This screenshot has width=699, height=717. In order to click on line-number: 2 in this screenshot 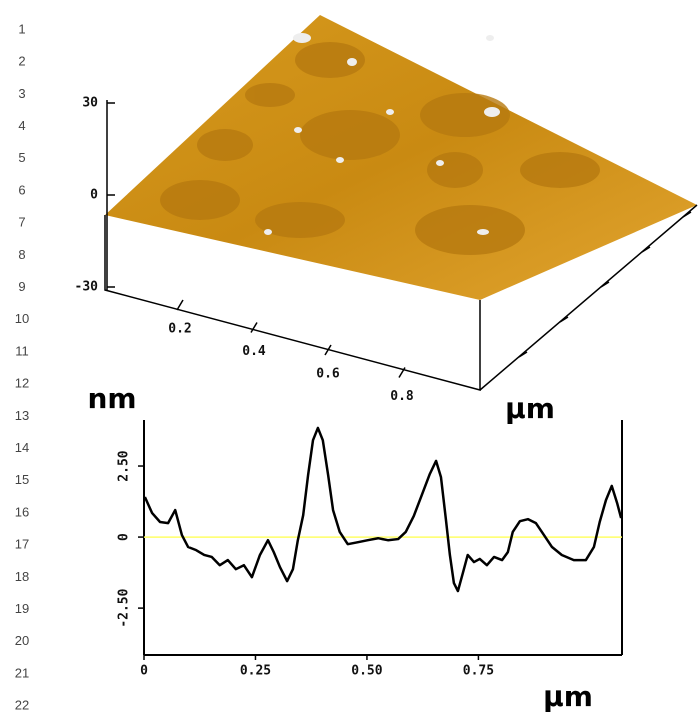, I will do `click(21, 61)`.